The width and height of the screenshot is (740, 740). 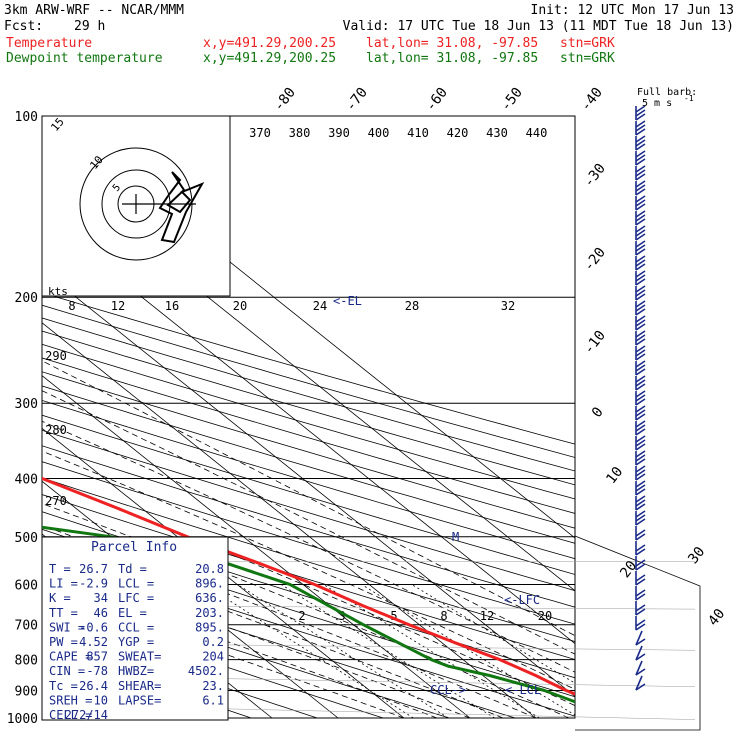 What do you see at coordinates (134, 547) in the screenshot?
I see `parcel-info-title: Parcel Info` at bounding box center [134, 547].